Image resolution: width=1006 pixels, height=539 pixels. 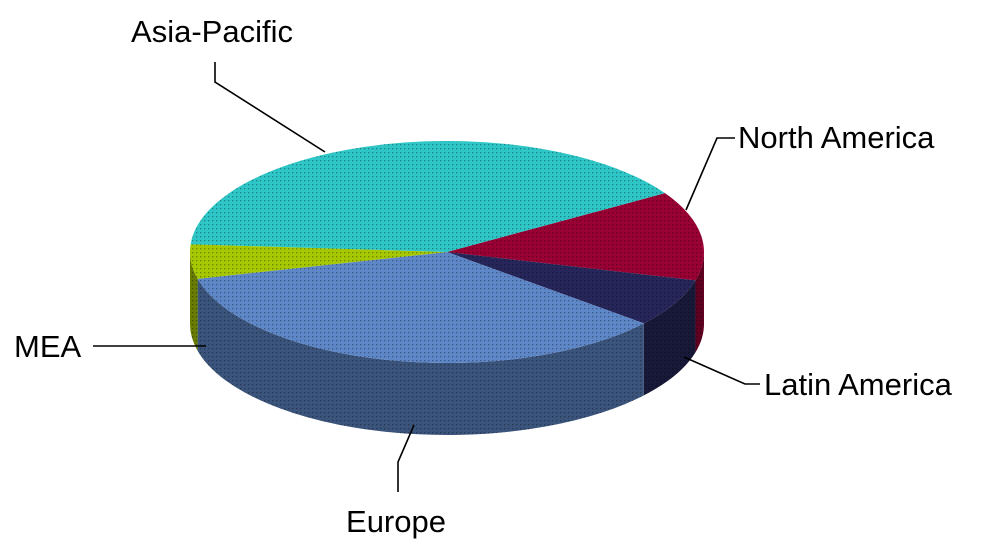 I want to click on slice-side-north-america-texture, so click(x=699, y=302).